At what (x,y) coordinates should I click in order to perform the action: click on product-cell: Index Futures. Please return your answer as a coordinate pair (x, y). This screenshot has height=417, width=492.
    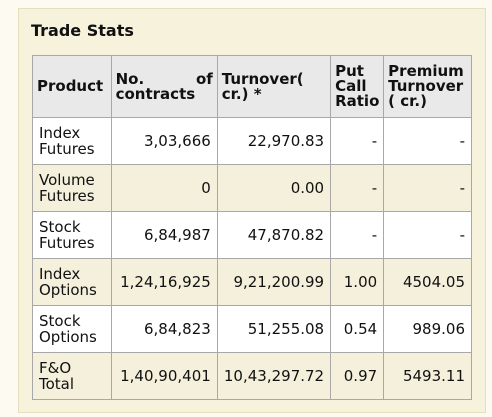
    Looking at the image, I should click on (72, 141).